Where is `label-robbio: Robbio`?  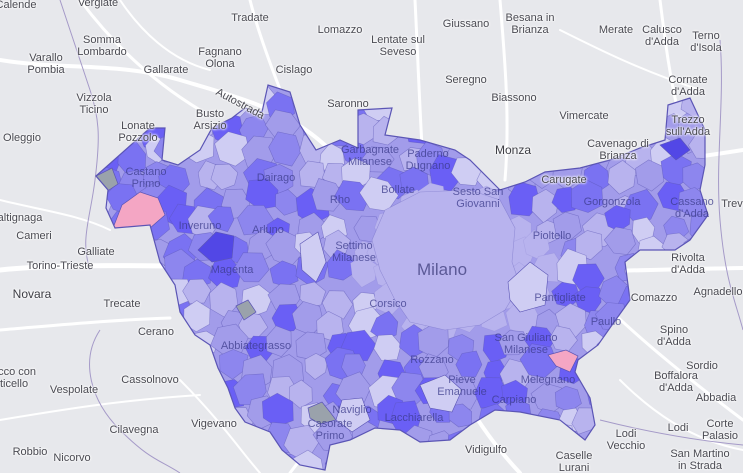
label-robbio: Robbio is located at coordinates (30, 452).